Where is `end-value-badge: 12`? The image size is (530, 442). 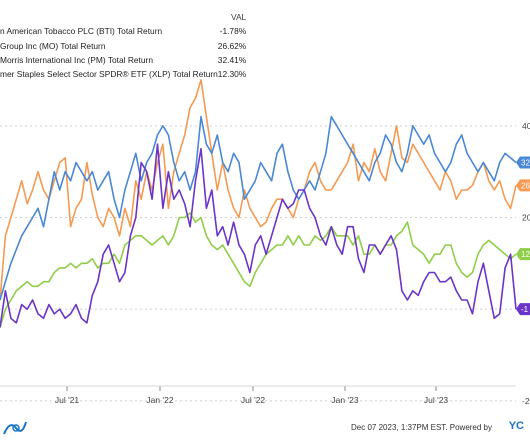
end-value-badge: 12 is located at coordinates (523, 254).